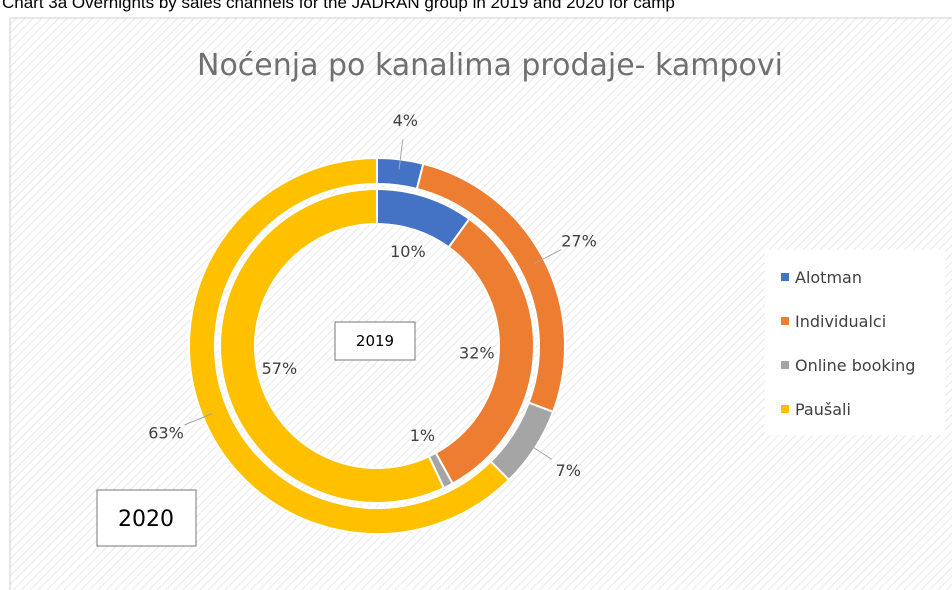 The image size is (952, 590). I want to click on legend-label: Online booking, so click(855, 365).